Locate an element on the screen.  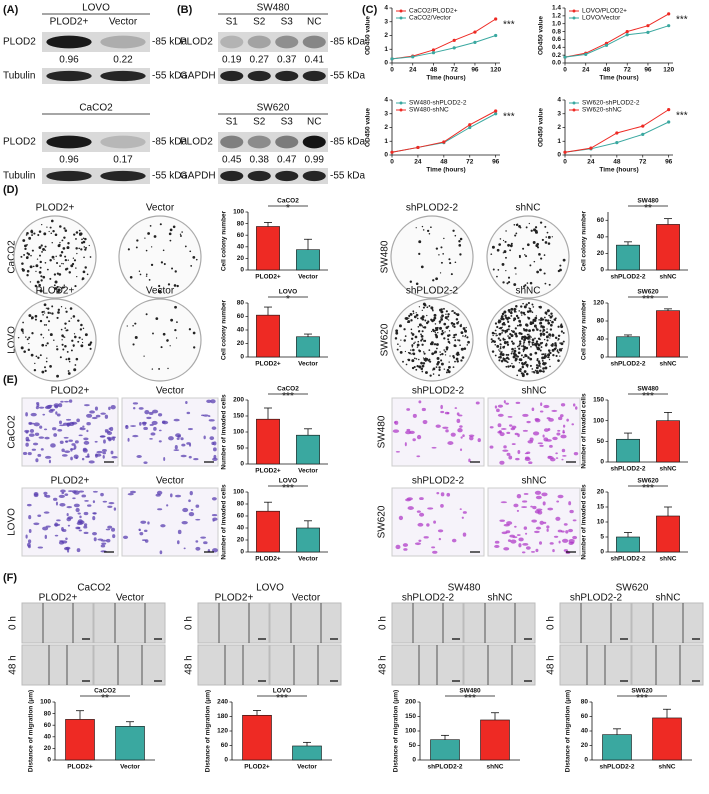
chart-title: SW480 is located at coordinates (470, 691).